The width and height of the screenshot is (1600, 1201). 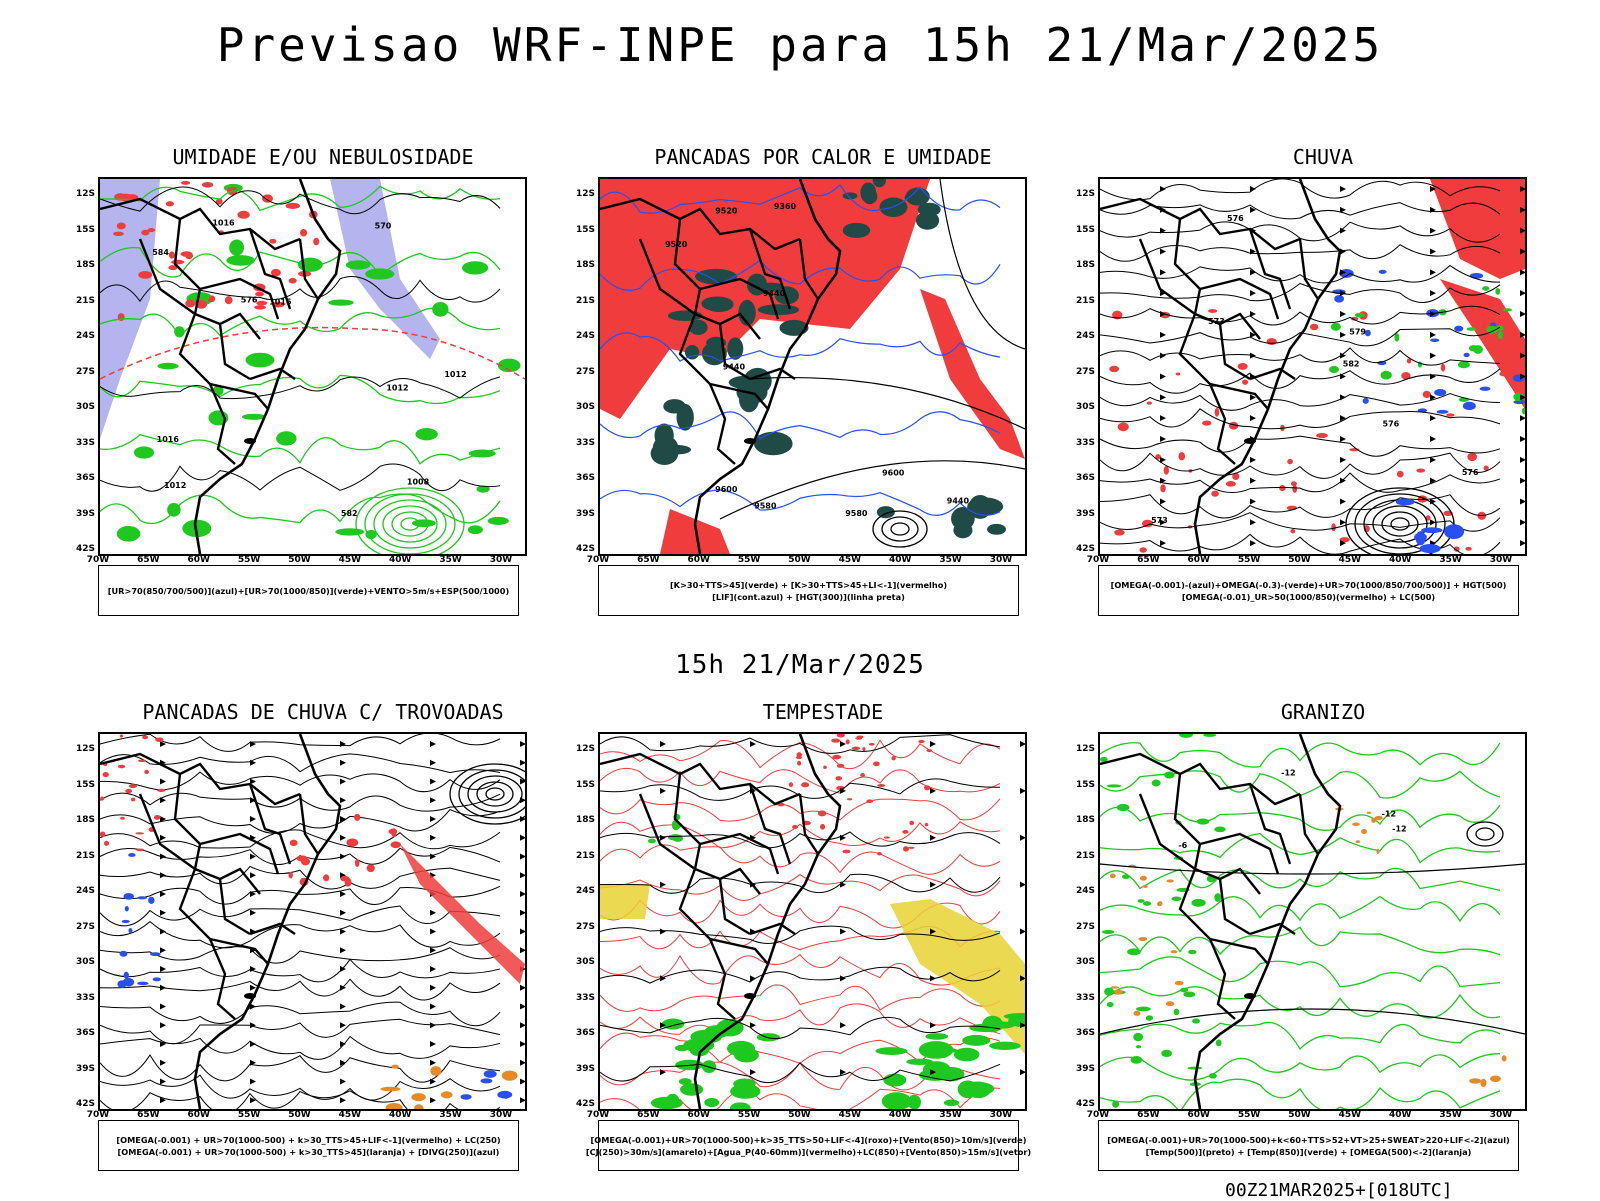 What do you see at coordinates (312, 366) in the screenshot?
I see `map-humidity: 1012 1012 1012 1016 1016 1008 1016 570 576 582 584` at bounding box center [312, 366].